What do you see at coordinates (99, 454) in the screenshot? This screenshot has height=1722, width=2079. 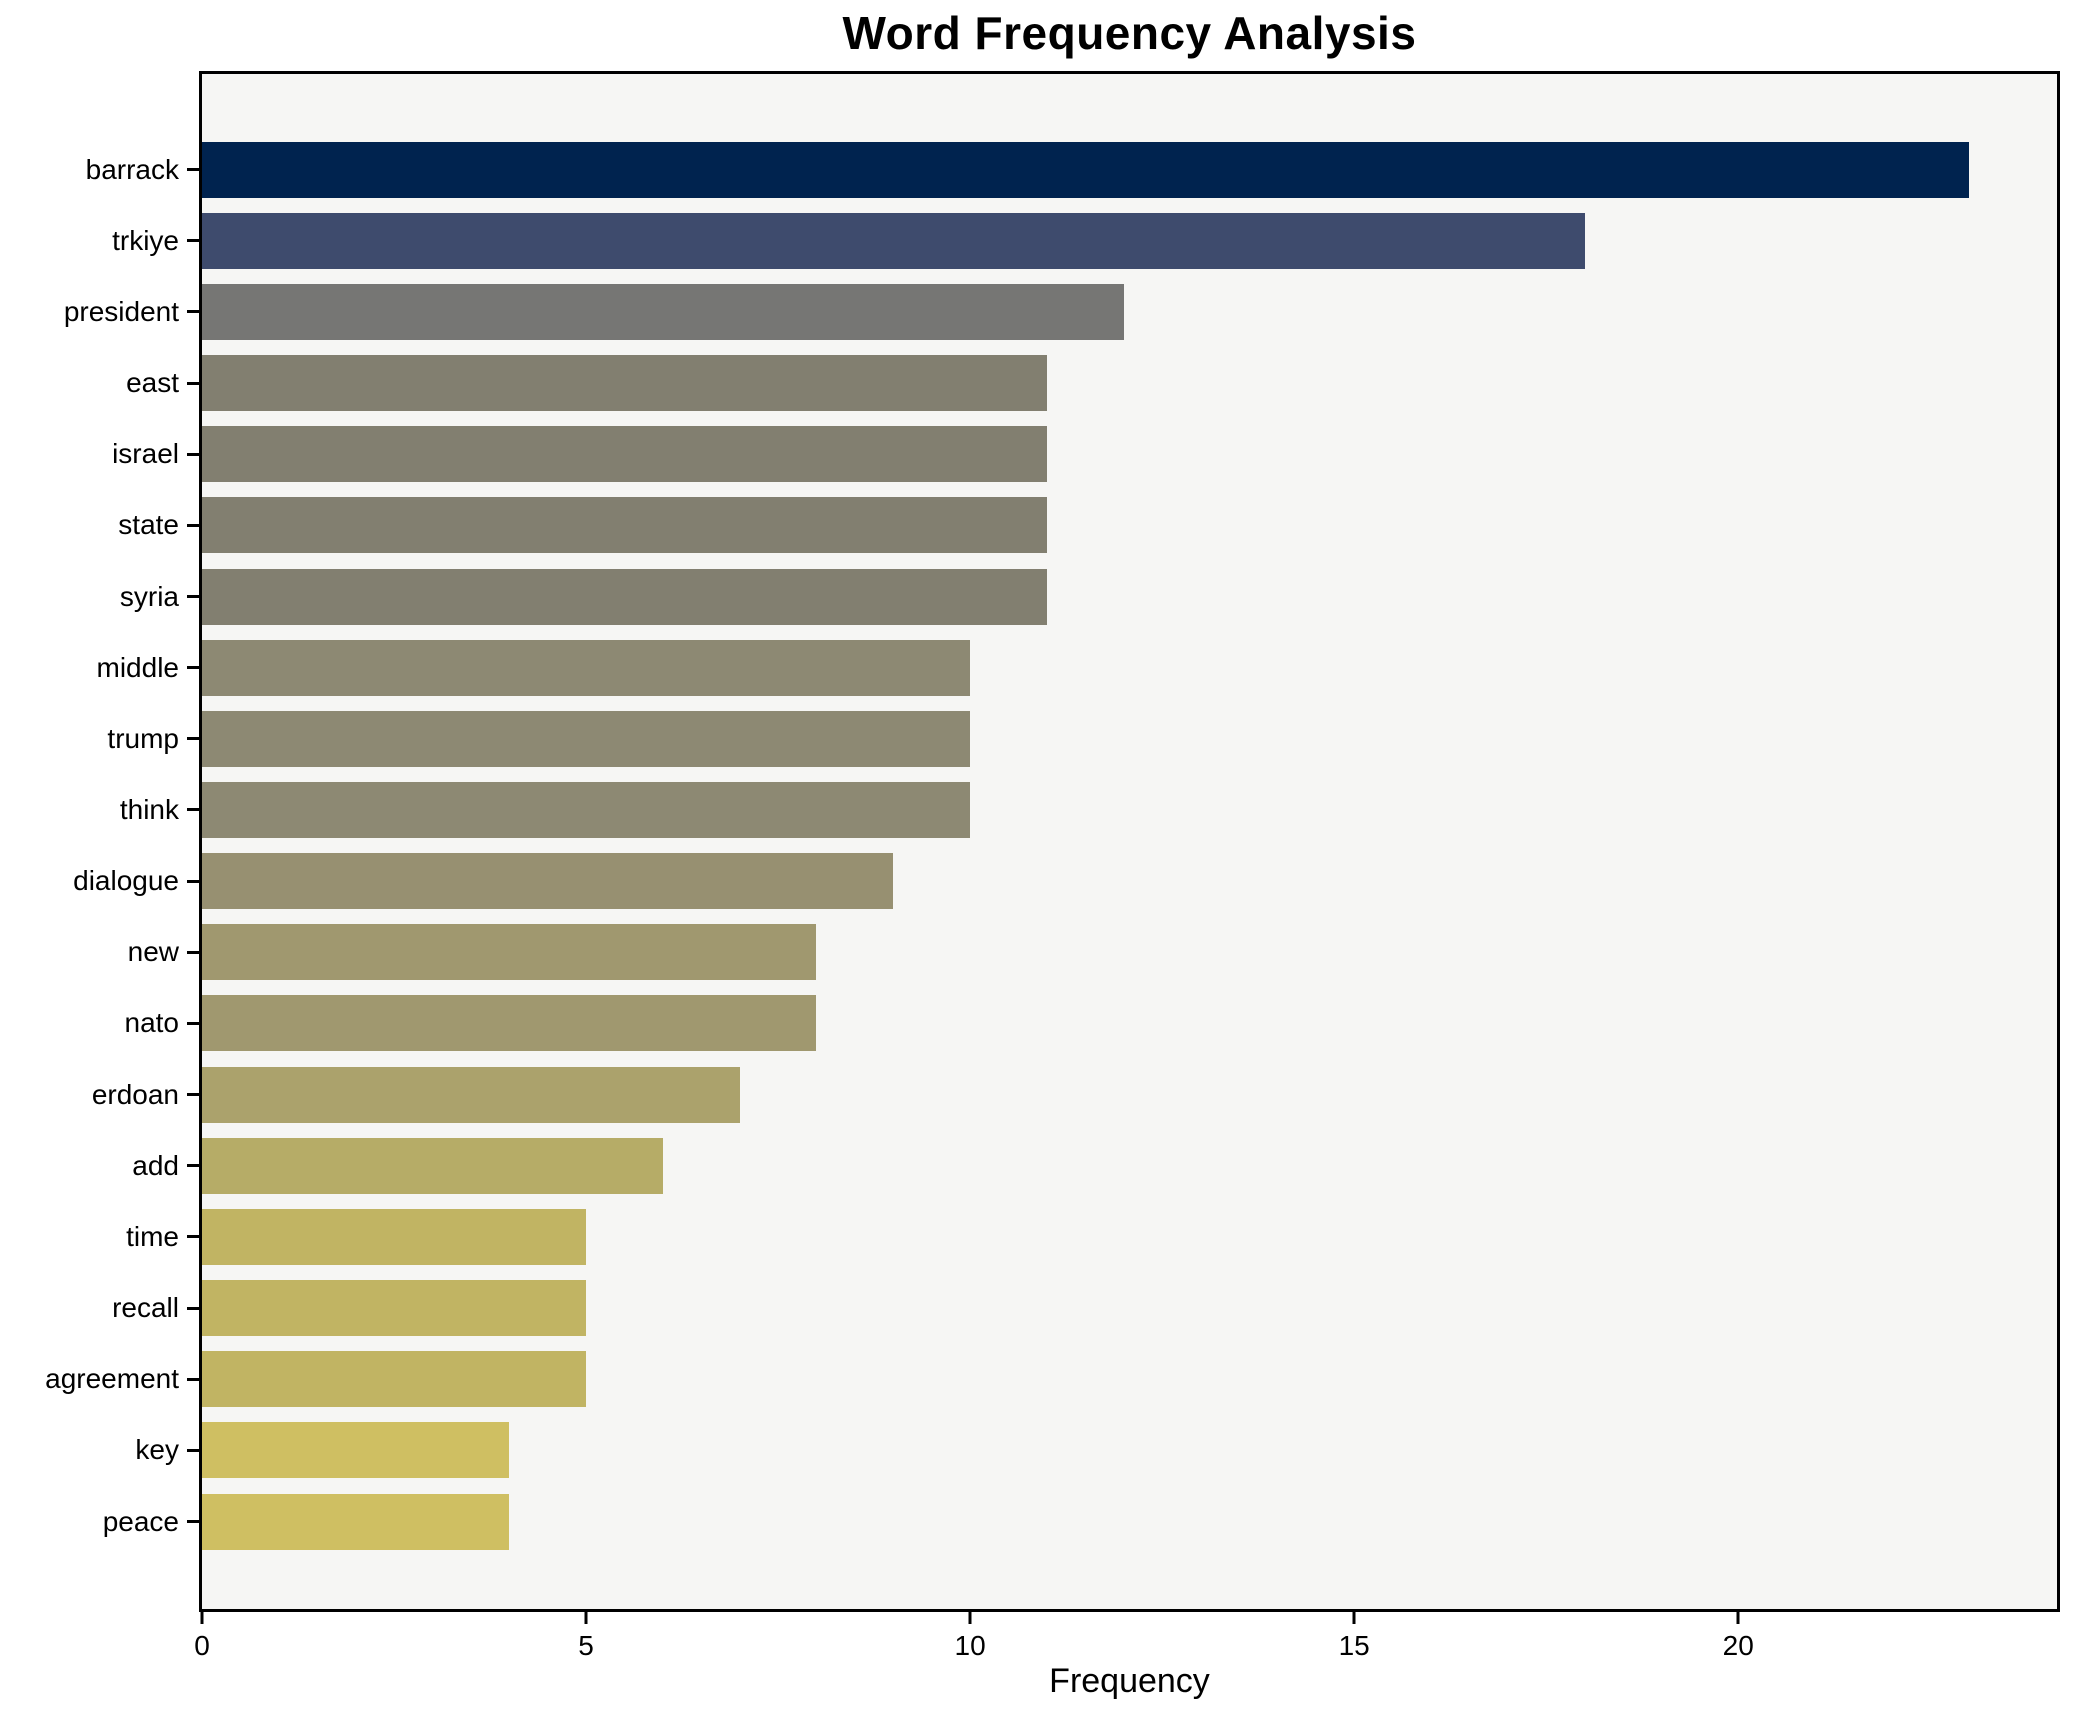 I see `y-label-row: israel` at bounding box center [99, 454].